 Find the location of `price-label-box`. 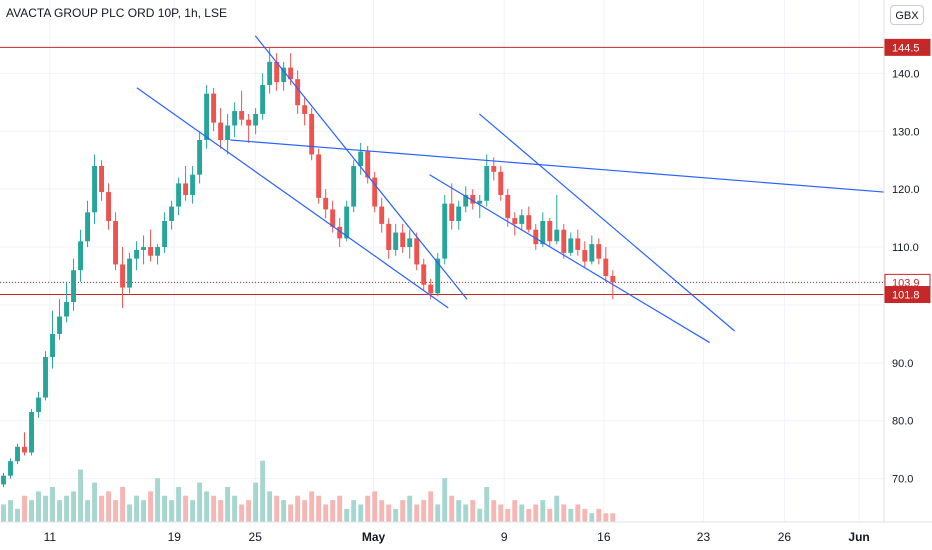

price-label-box is located at coordinates (907, 47).